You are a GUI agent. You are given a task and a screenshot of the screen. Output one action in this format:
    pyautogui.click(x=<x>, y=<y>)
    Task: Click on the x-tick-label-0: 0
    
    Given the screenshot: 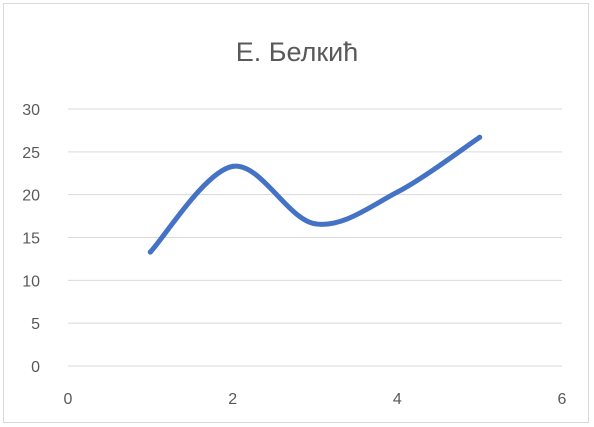 What is the action you would take?
    pyautogui.click(x=68, y=399)
    